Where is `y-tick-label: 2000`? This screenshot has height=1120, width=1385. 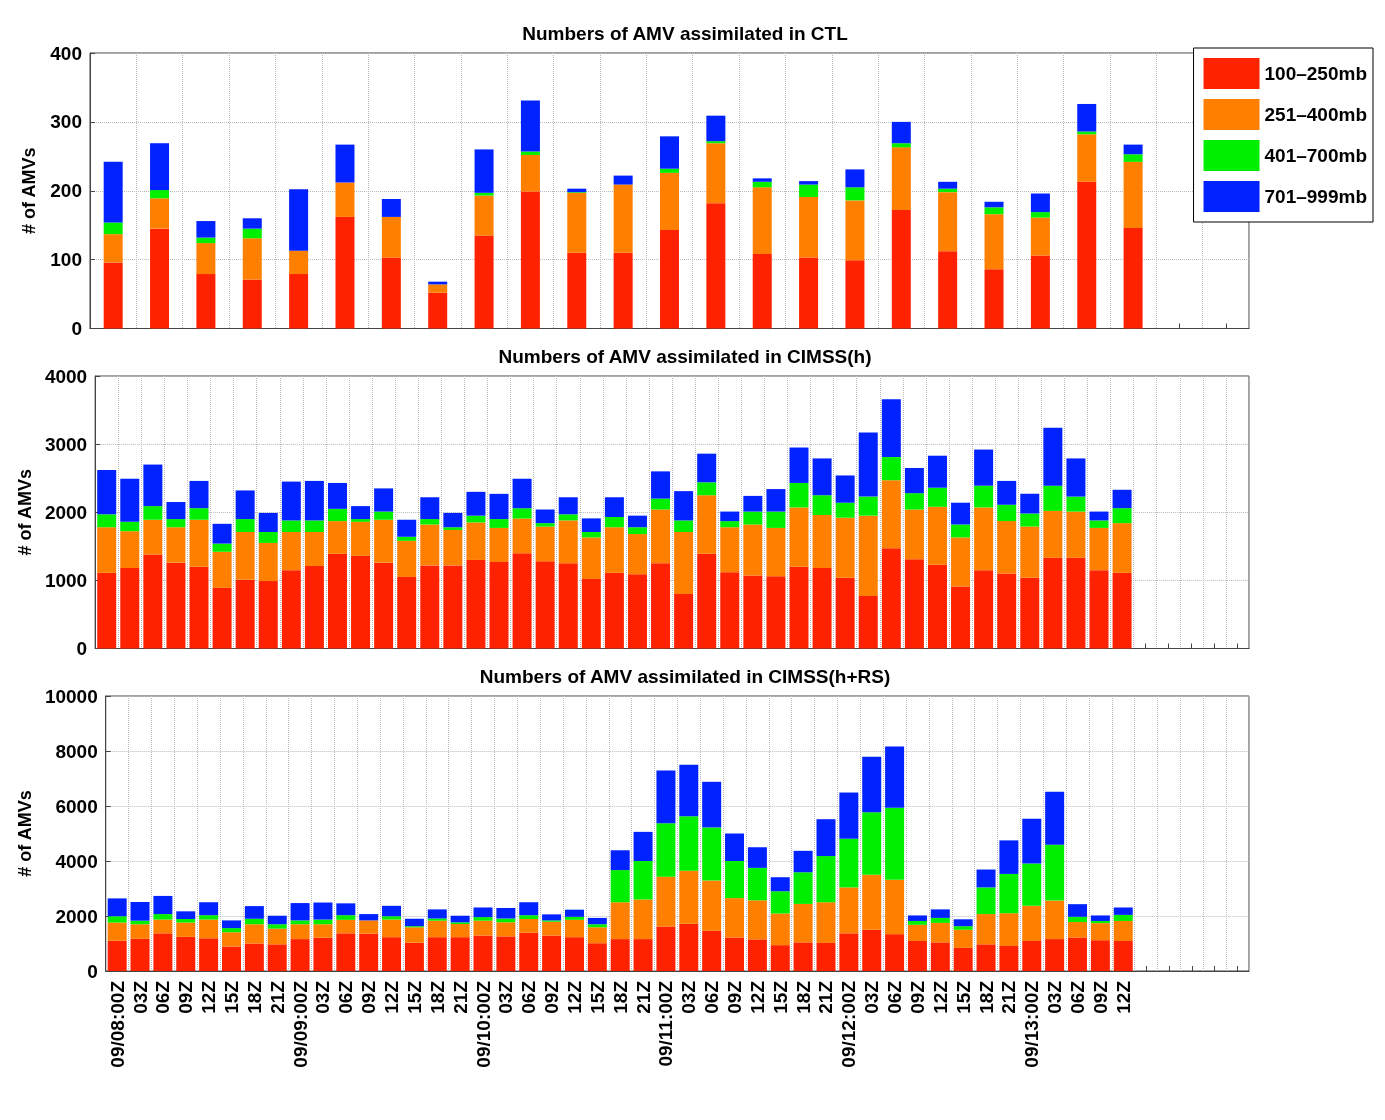
y-tick-label: 2000 is located at coordinates (76, 916).